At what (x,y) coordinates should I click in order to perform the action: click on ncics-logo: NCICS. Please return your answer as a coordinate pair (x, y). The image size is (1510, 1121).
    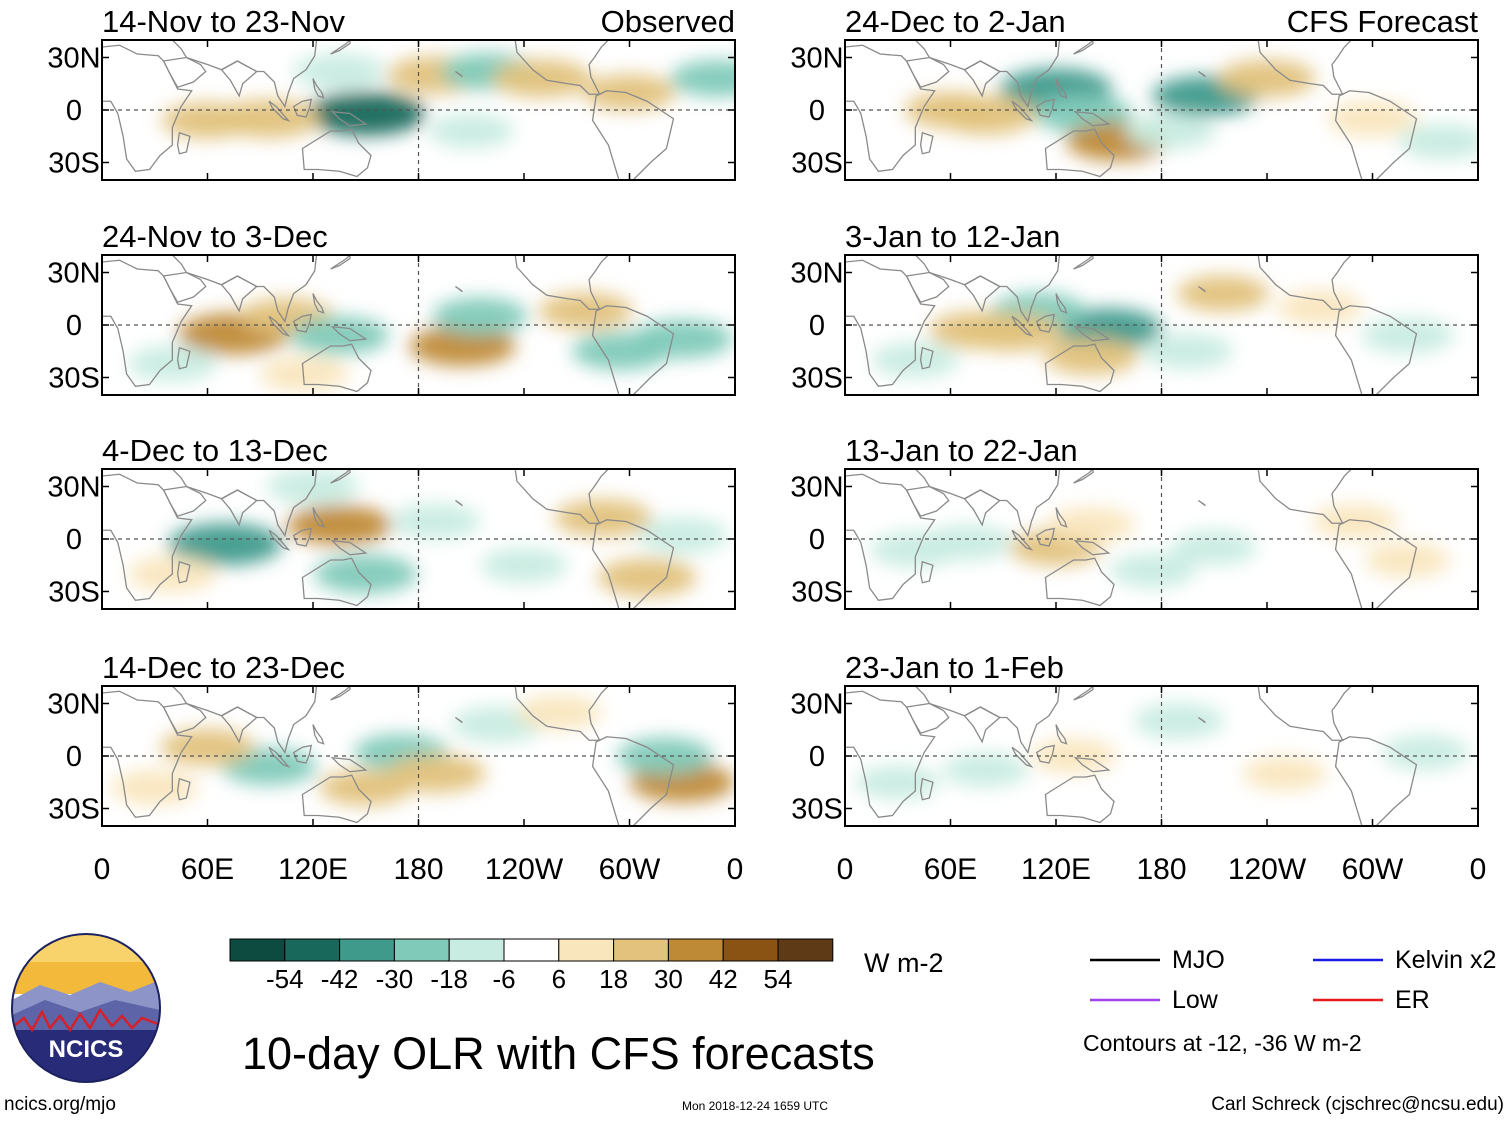
    Looking at the image, I should click on (86, 1008).